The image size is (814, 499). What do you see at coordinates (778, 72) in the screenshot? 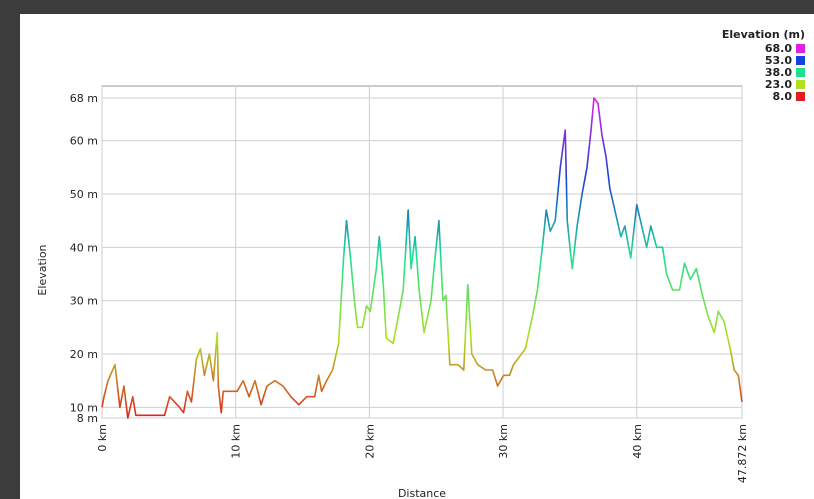
I see `legend-label: 38.0` at bounding box center [778, 72].